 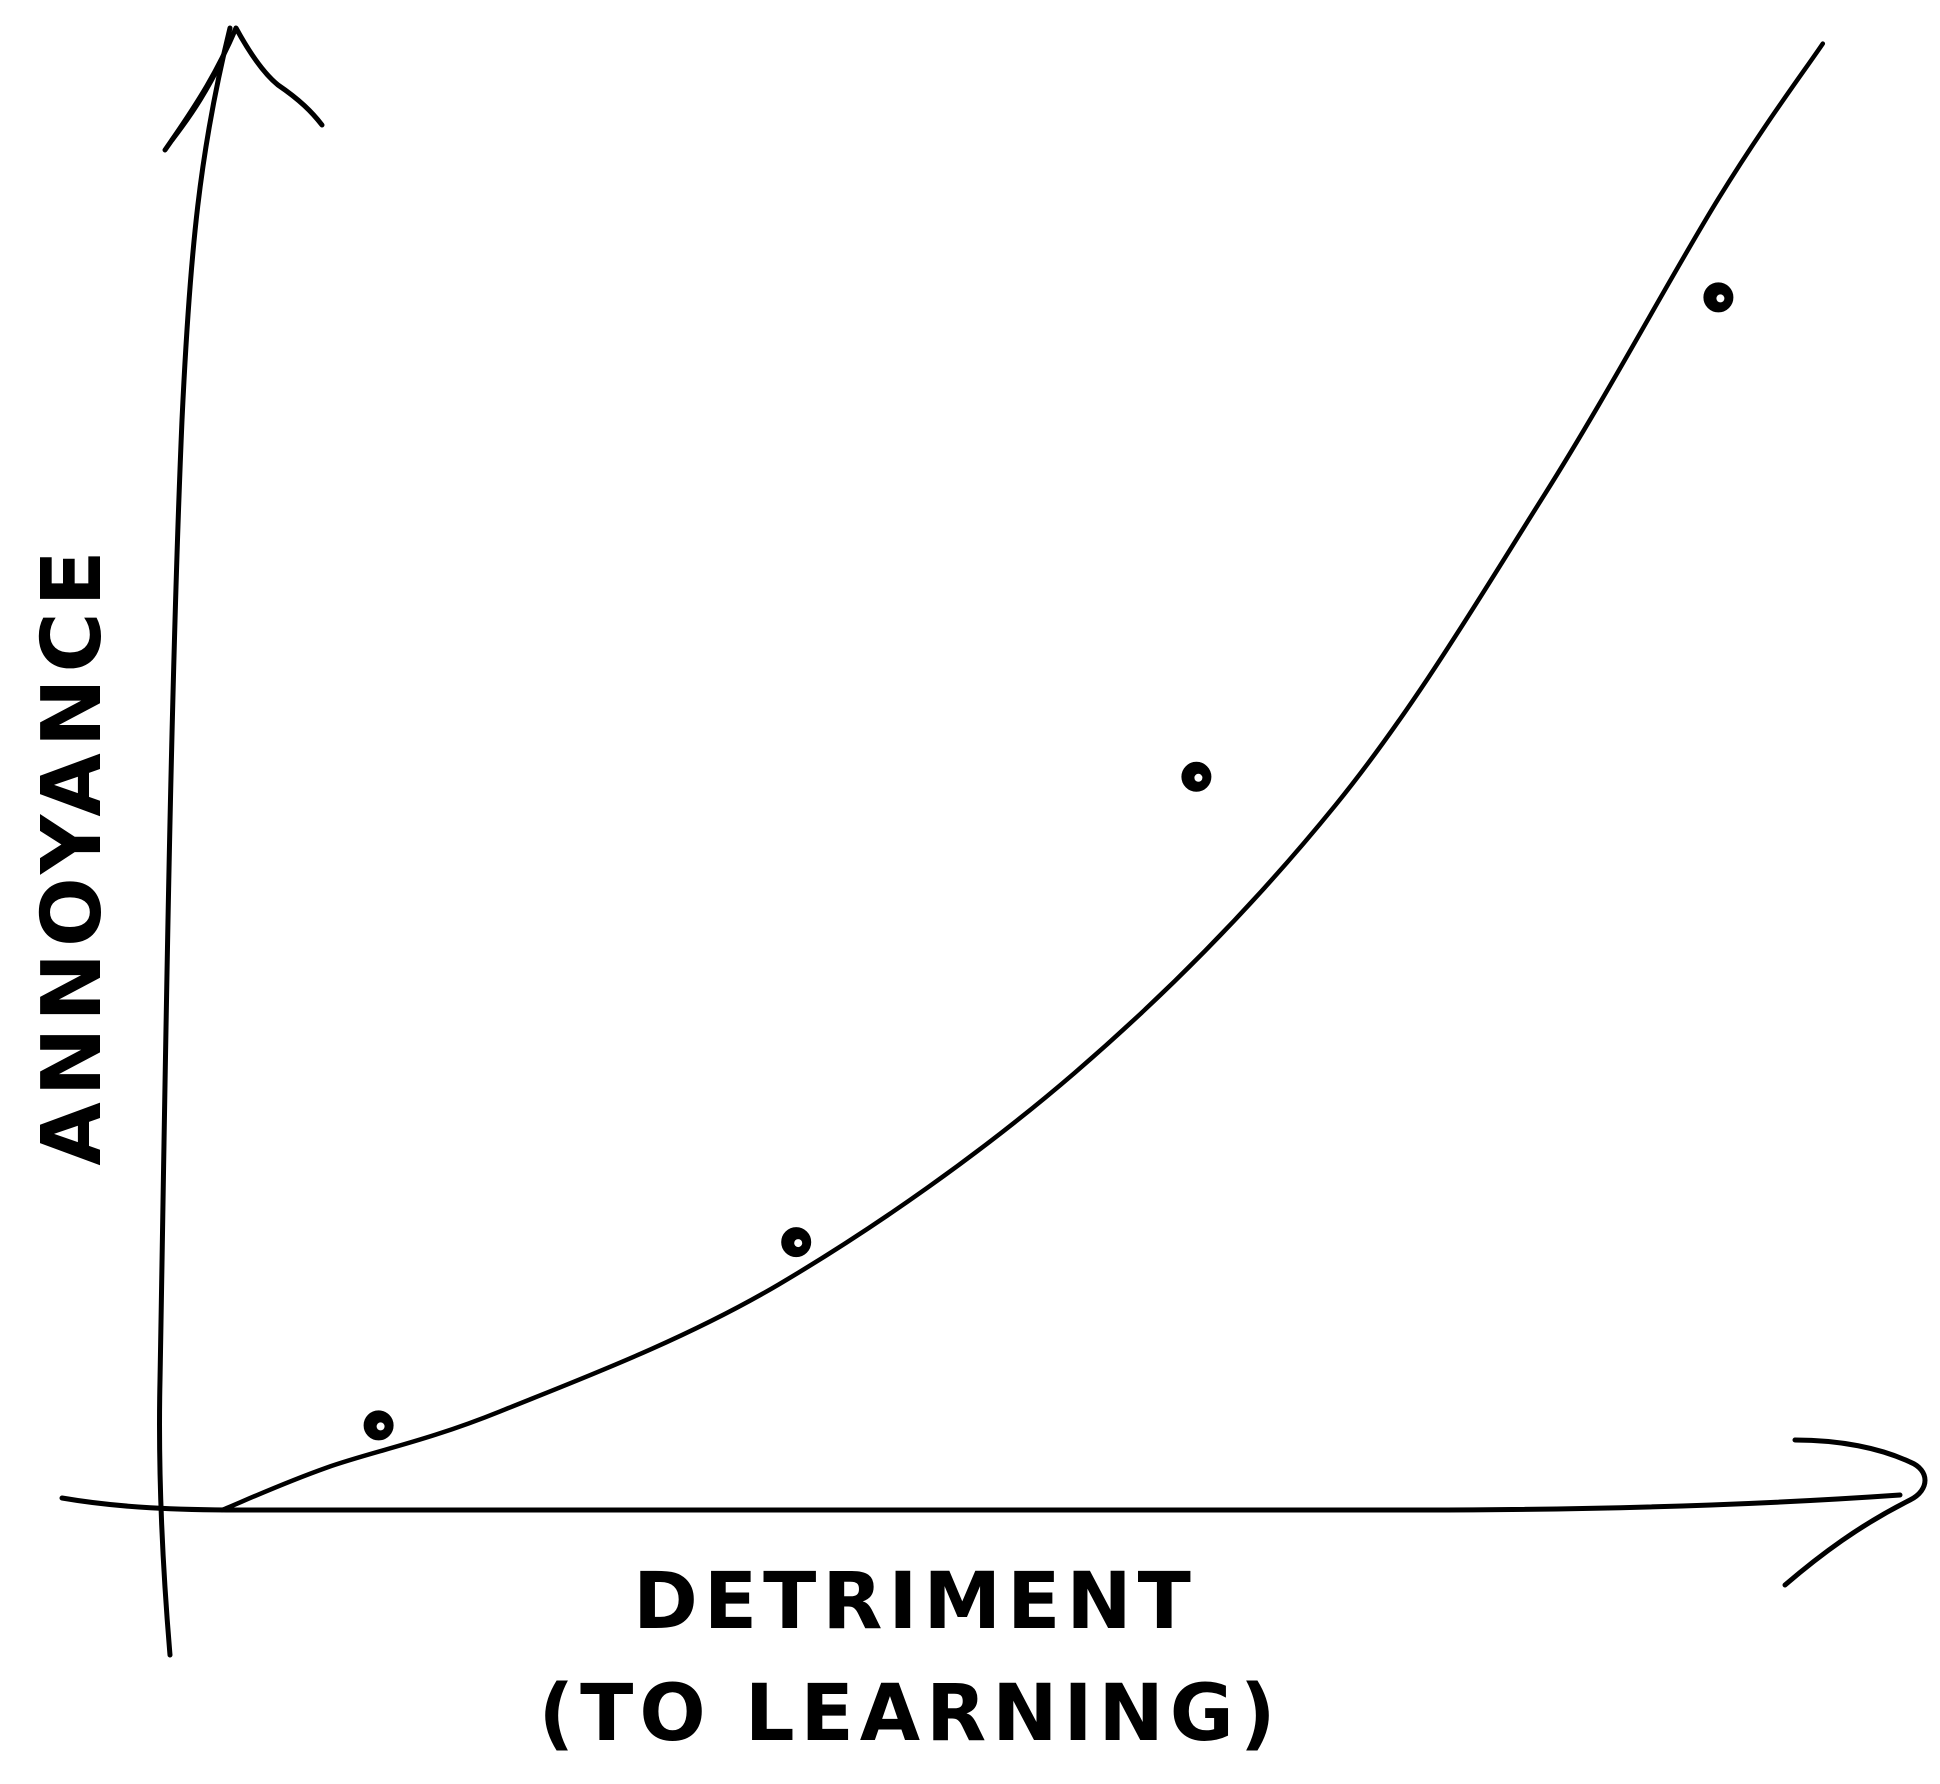 I want to click on x-axis-line, so click(x=981, y=1502).